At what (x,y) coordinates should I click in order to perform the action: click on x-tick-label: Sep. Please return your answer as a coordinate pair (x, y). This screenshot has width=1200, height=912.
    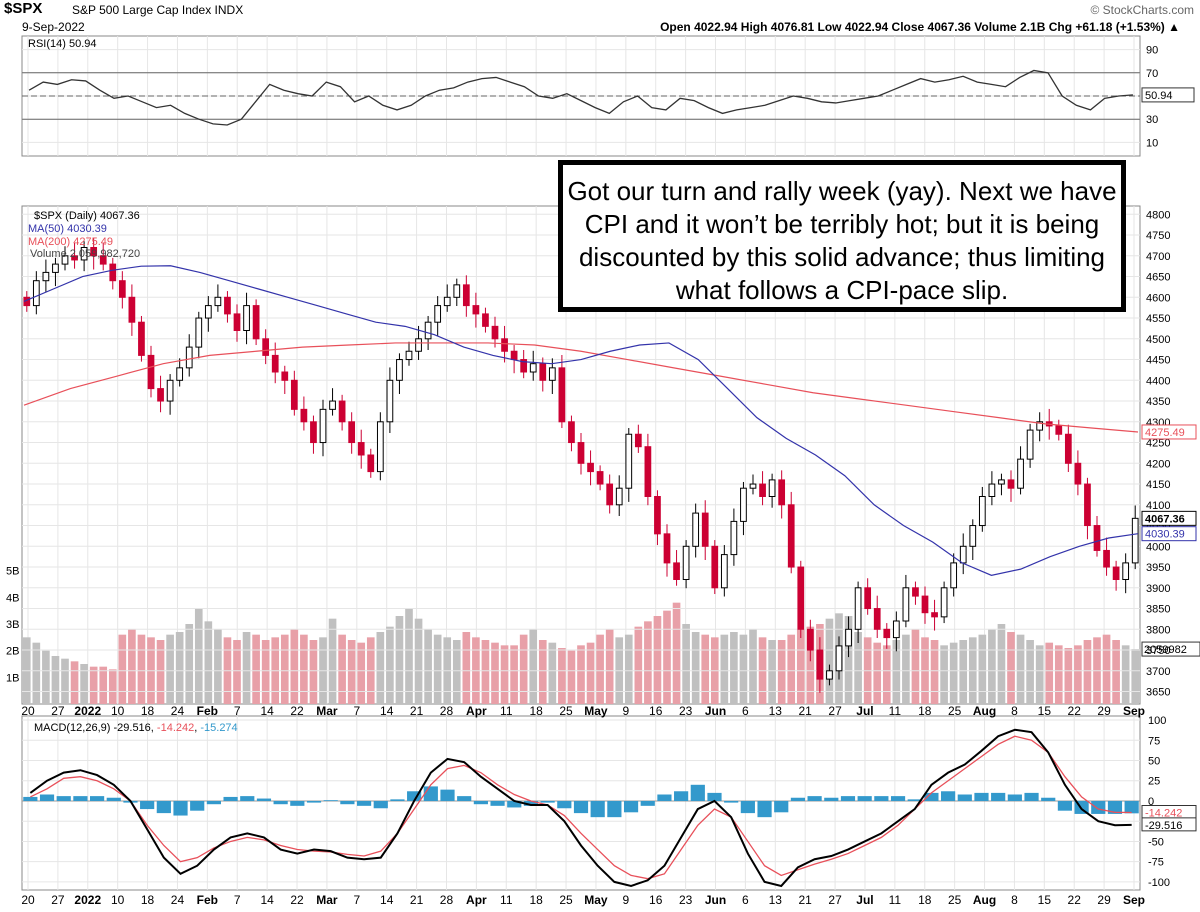
    Looking at the image, I should click on (1134, 900).